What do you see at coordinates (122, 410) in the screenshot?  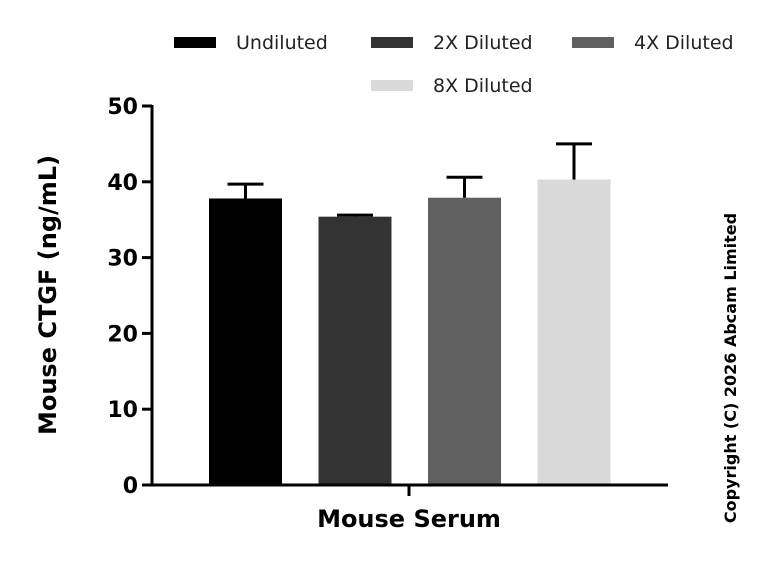 I see `y-tick-label: 10` at bounding box center [122, 410].